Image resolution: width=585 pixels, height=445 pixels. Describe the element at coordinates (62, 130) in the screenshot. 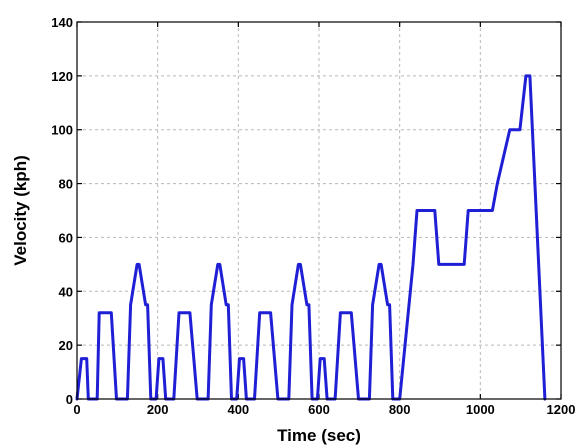

I see `y-tick-label: 100` at that location.